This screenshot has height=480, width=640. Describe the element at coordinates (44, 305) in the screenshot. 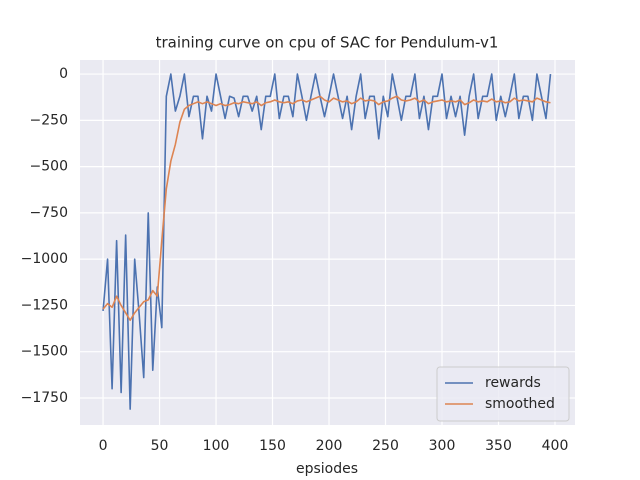

I see `y-tick-label: −1250` at that location.